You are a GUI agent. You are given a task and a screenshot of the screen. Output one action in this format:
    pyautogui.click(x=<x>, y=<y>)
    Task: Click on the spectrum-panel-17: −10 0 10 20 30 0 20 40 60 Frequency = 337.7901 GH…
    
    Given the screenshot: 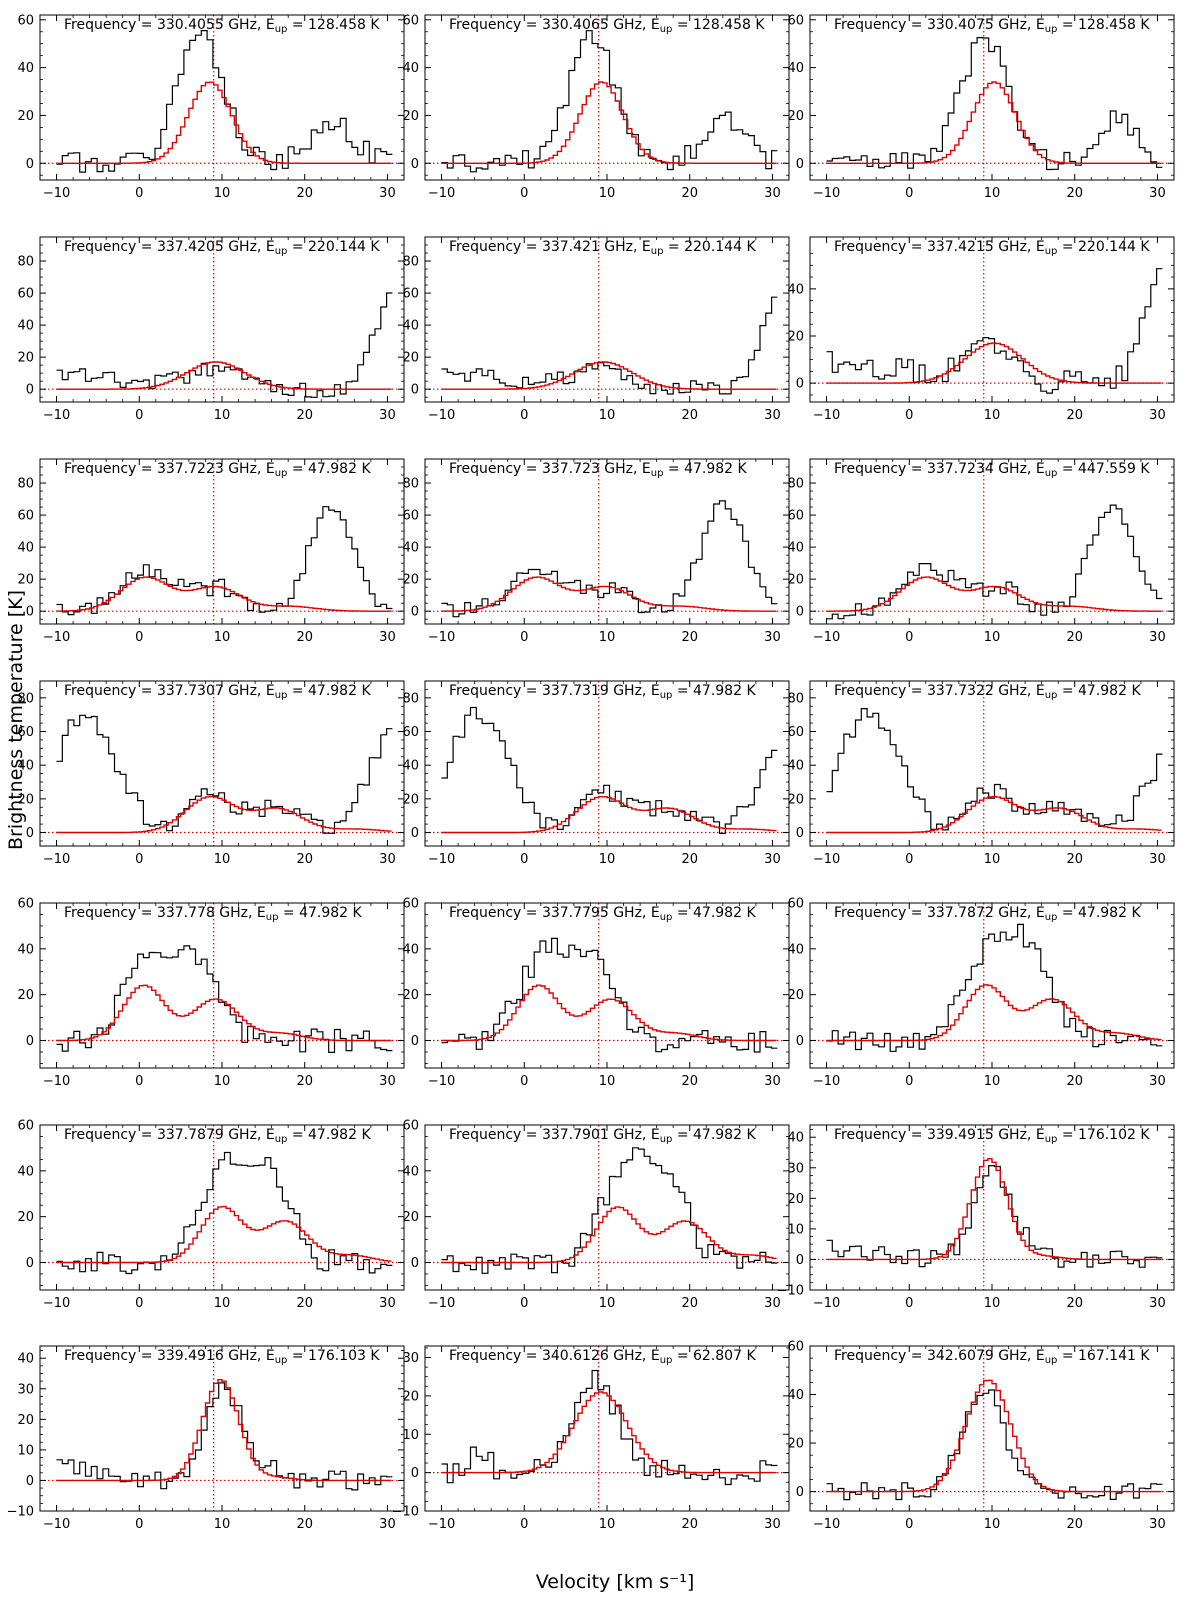 What is the action you would take?
    pyautogui.click(x=596, y=1215)
    